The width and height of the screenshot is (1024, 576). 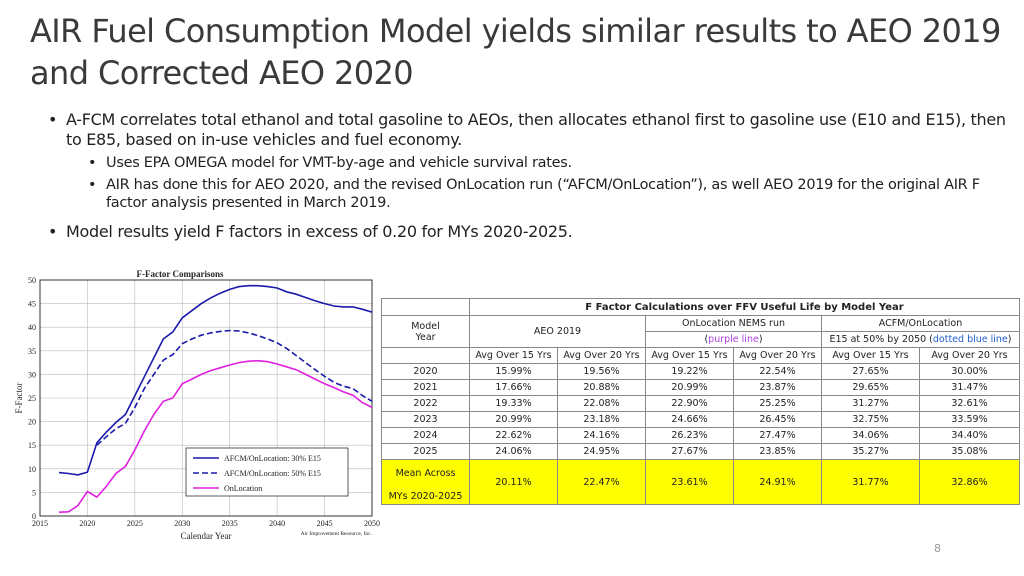 What do you see at coordinates (32, 445) in the screenshot?
I see `y-tick-label: 15` at bounding box center [32, 445].